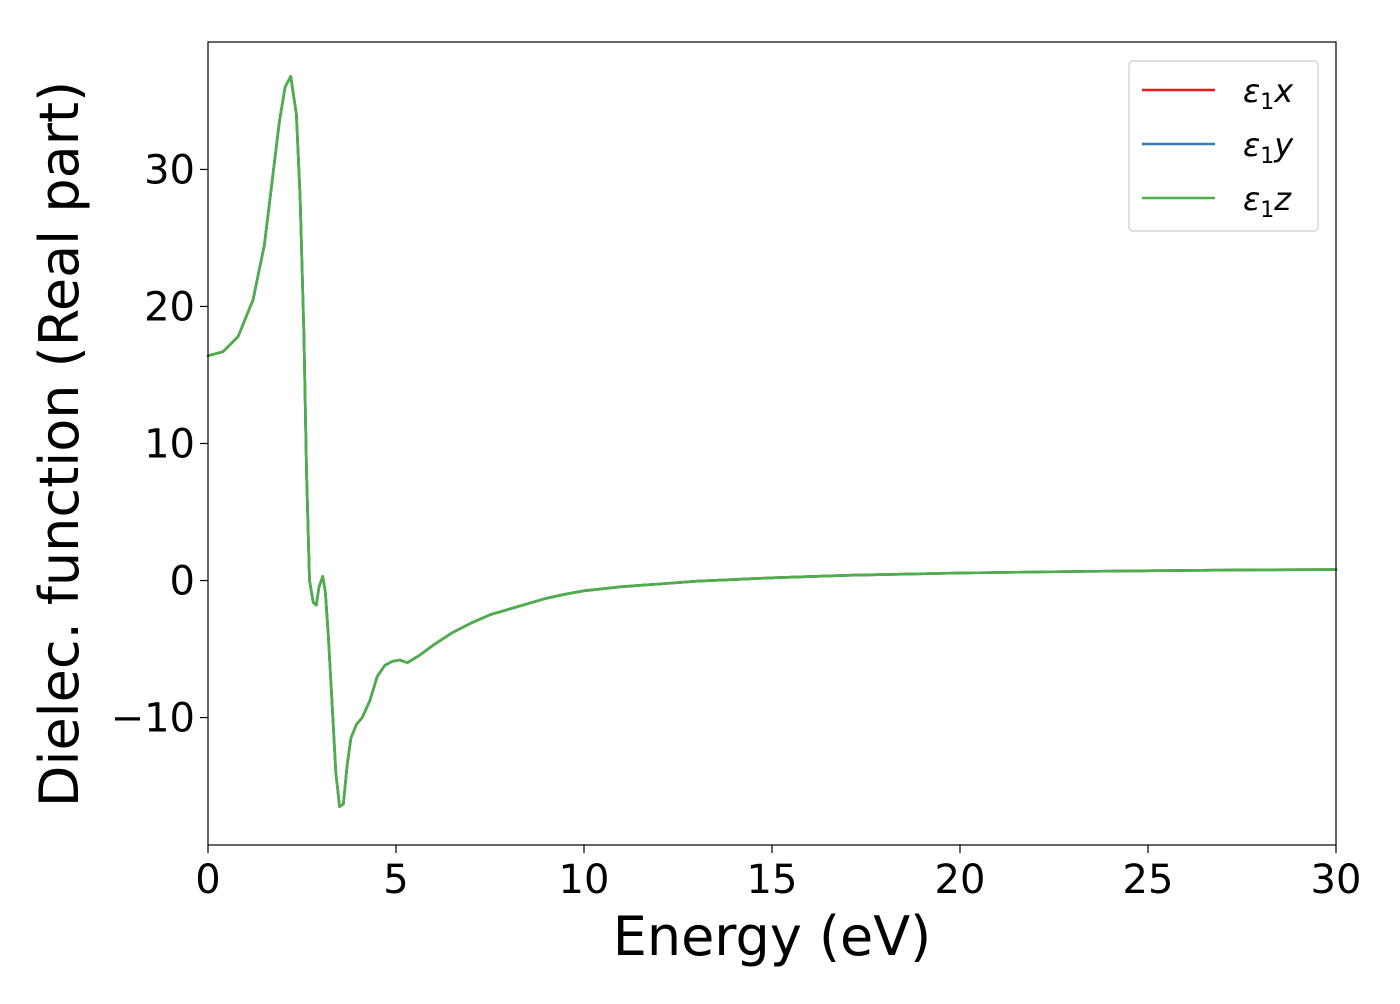 This screenshot has height=1004, width=1400. What do you see at coordinates (1268, 93) in the screenshot?
I see `legend-label-0: ε1x` at bounding box center [1268, 93].